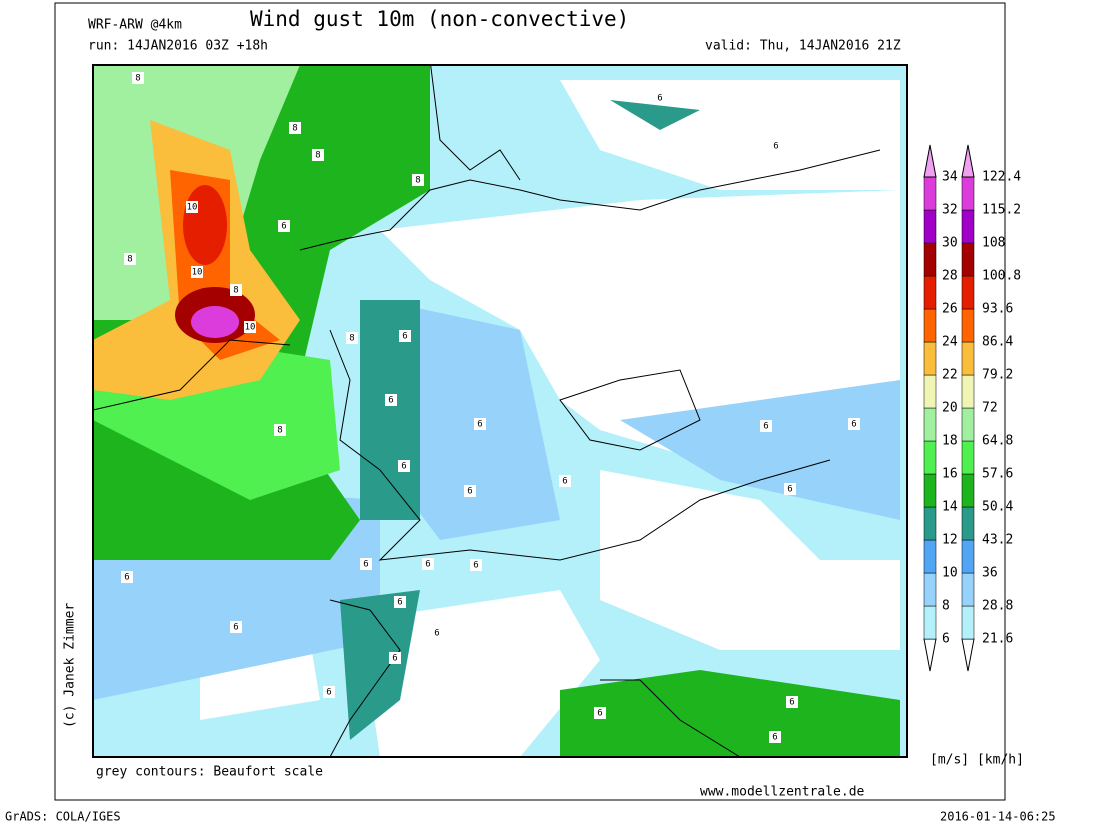  Describe the element at coordinates (70, 665) in the screenshot. I see `copyright: (c) Janek Zimmer` at that location.